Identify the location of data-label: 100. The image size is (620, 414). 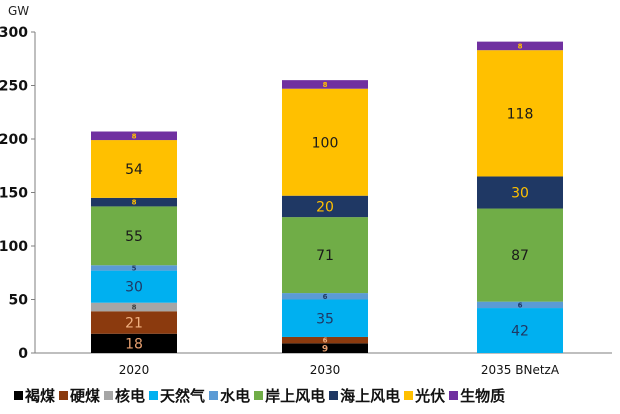
(325, 143).